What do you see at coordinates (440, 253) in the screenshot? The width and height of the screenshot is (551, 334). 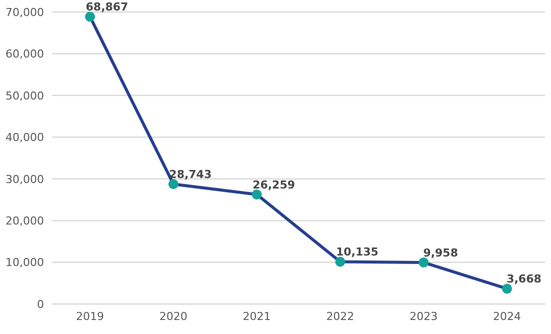 I see `data-label: 9,958` at bounding box center [440, 253].